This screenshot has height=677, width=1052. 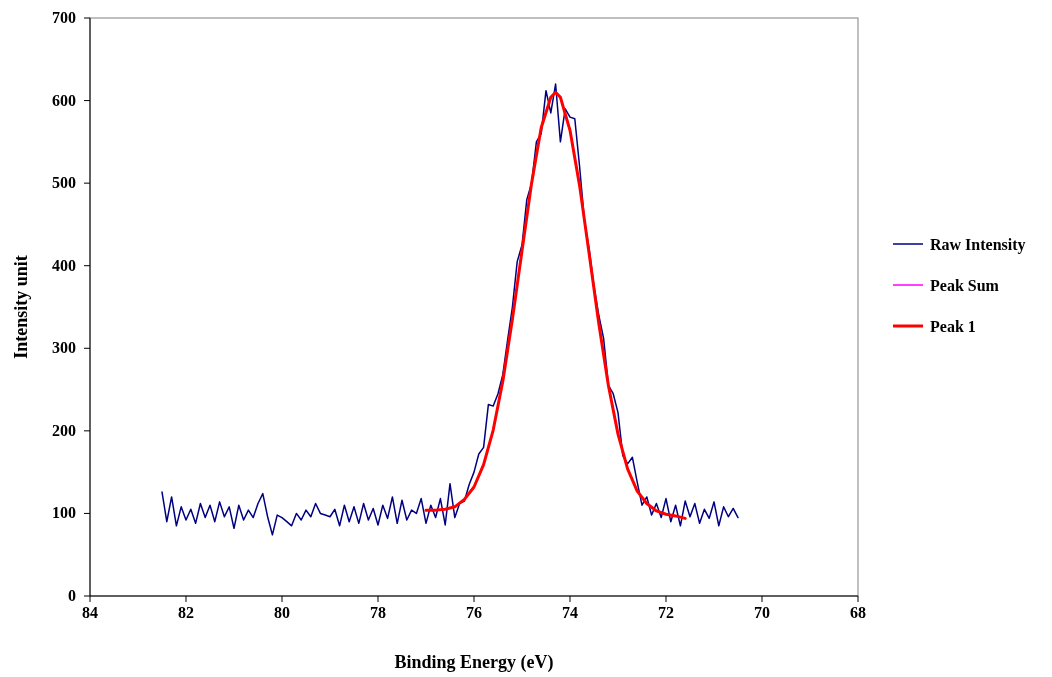 What do you see at coordinates (64, 513) in the screenshot?
I see `y-tick-label: 100` at bounding box center [64, 513].